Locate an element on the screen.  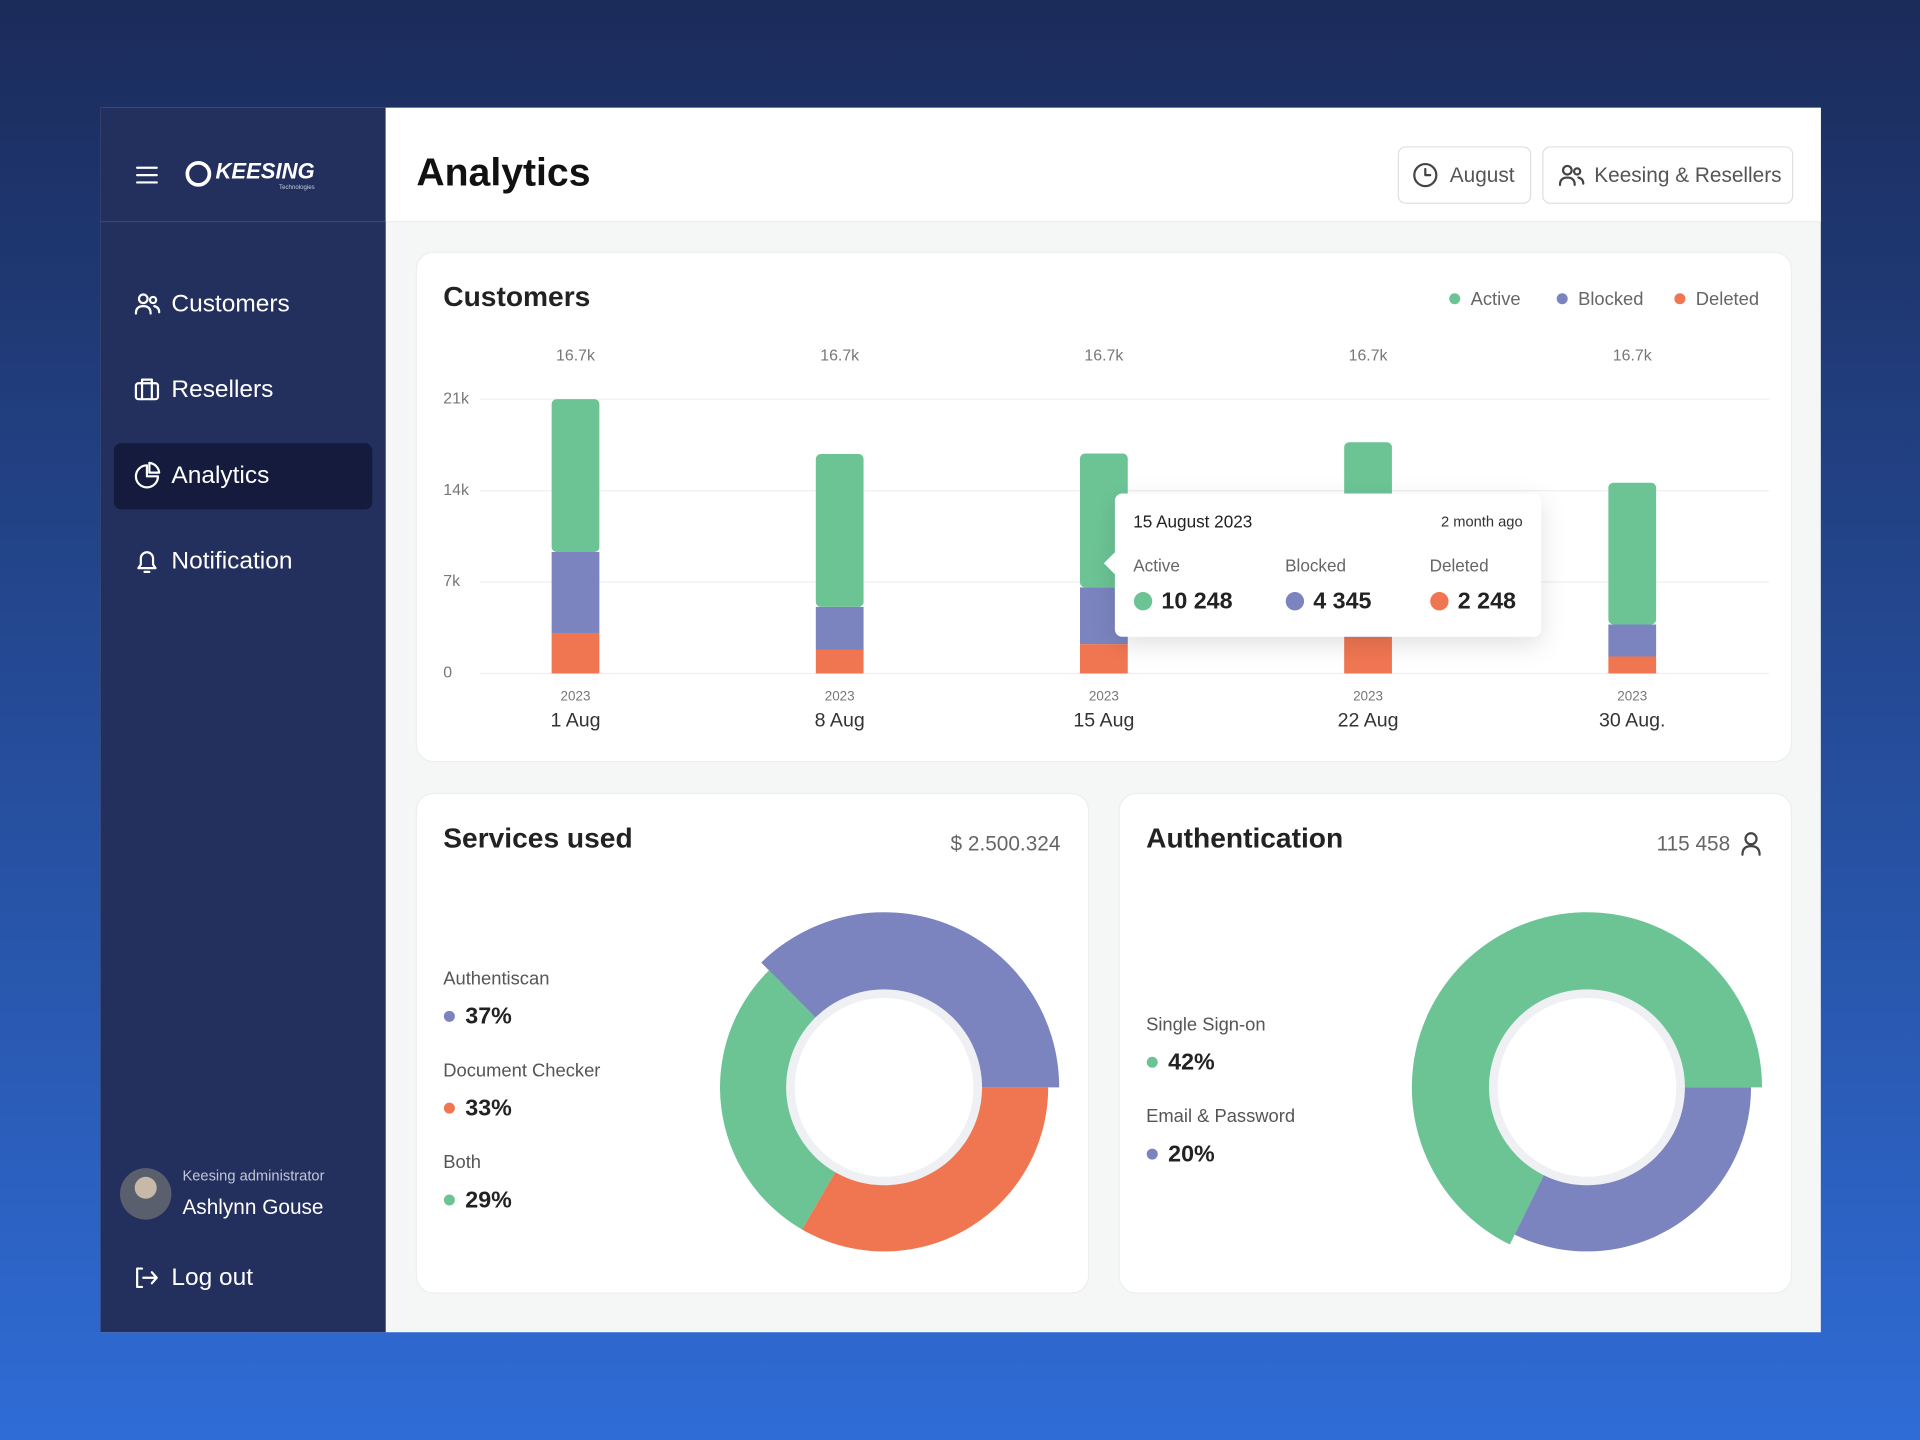
card-total: 115 458 is located at coordinates (1694, 843).